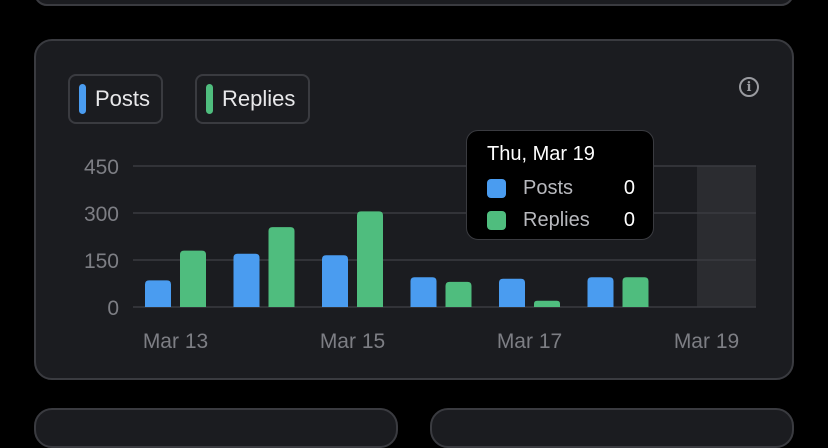  I want to click on y-tick-label: 450, so click(101, 167).